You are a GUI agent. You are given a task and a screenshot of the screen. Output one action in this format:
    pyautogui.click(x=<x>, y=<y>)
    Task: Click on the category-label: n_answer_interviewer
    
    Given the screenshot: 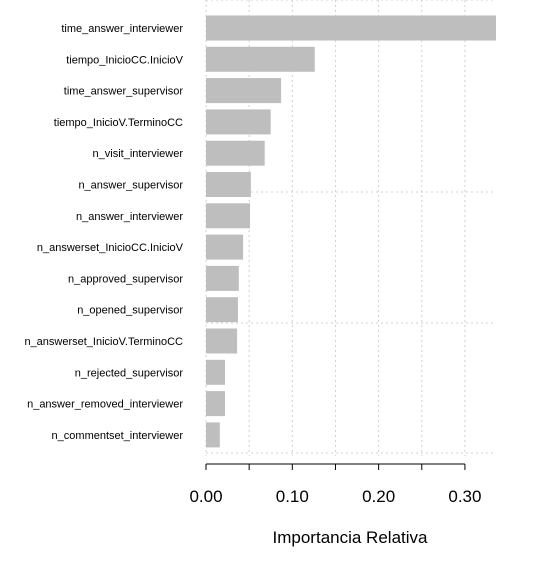 What is the action you would take?
    pyautogui.click(x=129, y=217)
    